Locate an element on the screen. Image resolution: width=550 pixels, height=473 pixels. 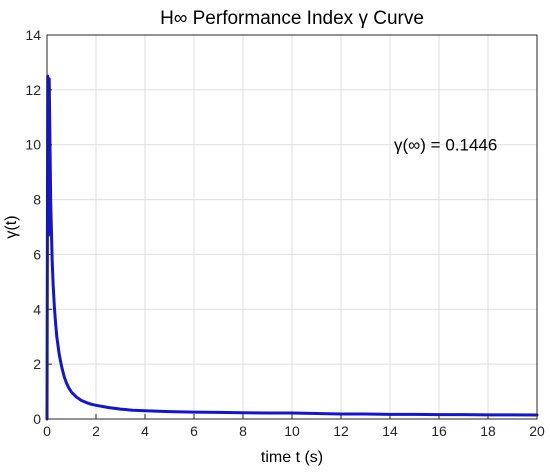
x-tick-label: 4 is located at coordinates (145, 431).